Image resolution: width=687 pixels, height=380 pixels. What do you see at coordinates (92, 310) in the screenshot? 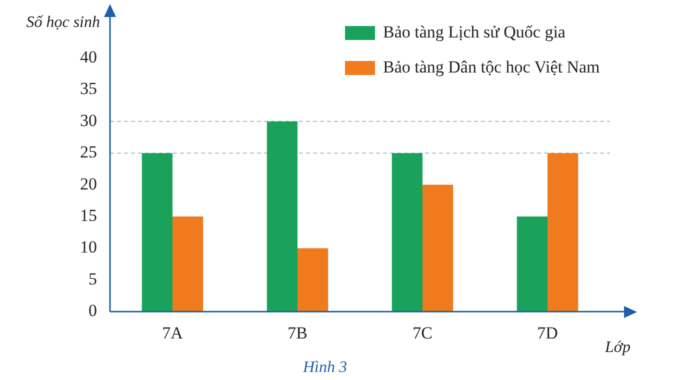
I see `y-tick-label: 0` at bounding box center [92, 310].